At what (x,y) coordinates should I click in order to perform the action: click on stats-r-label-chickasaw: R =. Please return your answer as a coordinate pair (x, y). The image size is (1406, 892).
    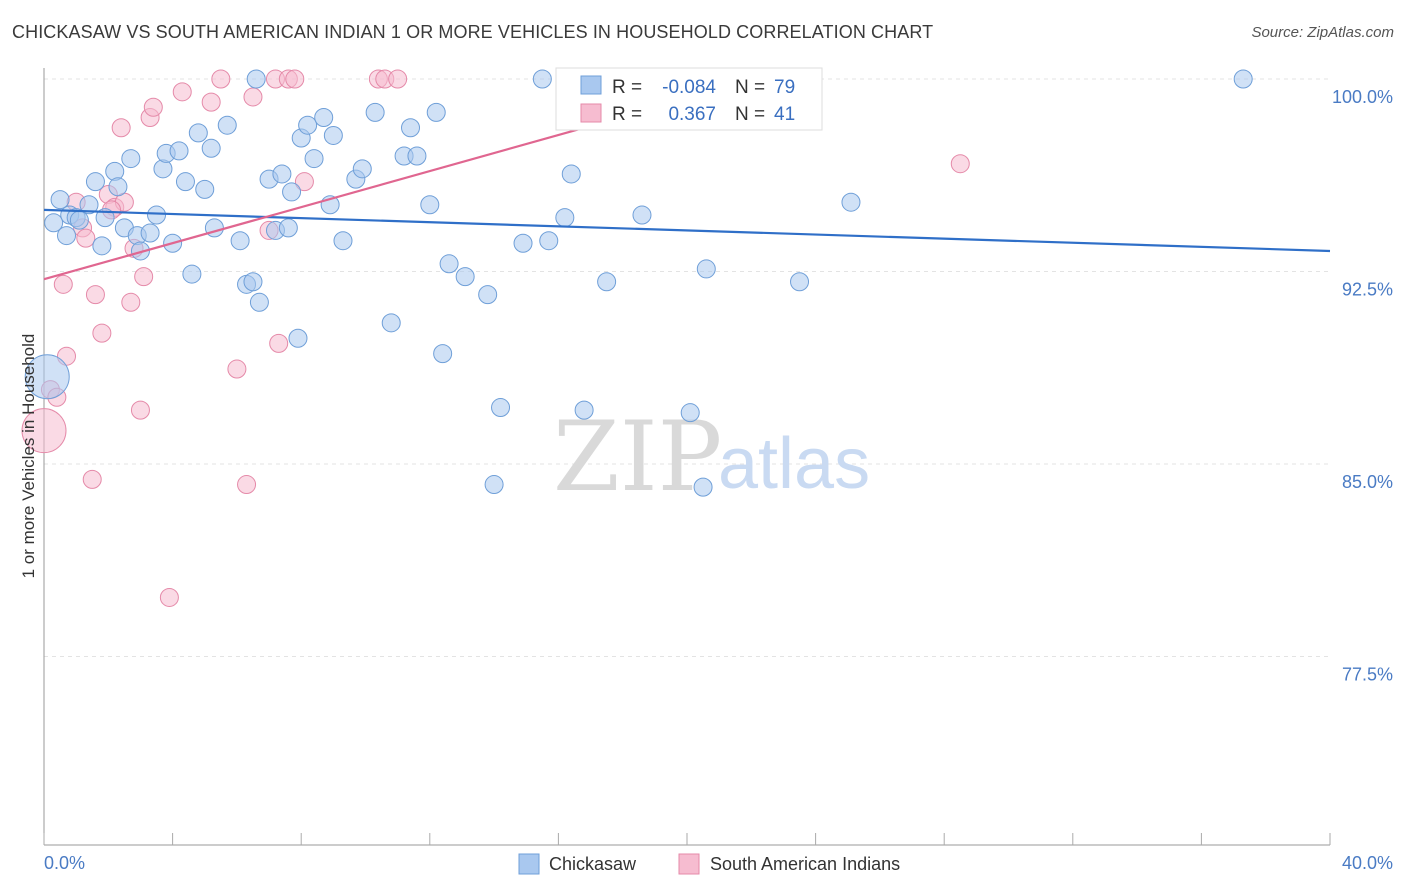
    Looking at the image, I should click on (627, 87).